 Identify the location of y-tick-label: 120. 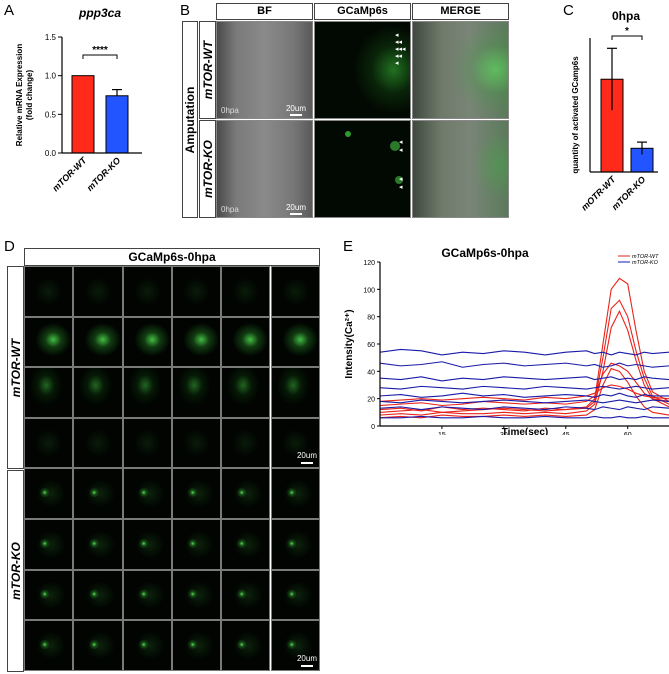
(369, 263).